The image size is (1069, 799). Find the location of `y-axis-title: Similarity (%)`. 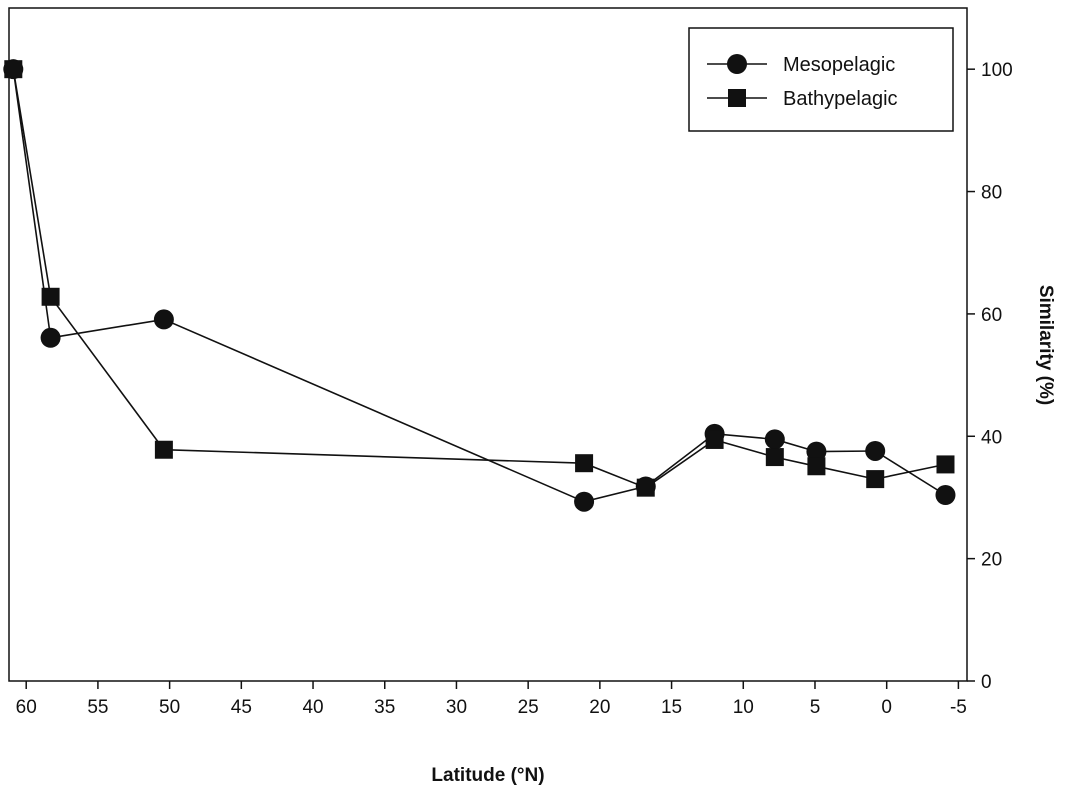

y-axis-title: Similarity (%) is located at coordinates (1045, 345).